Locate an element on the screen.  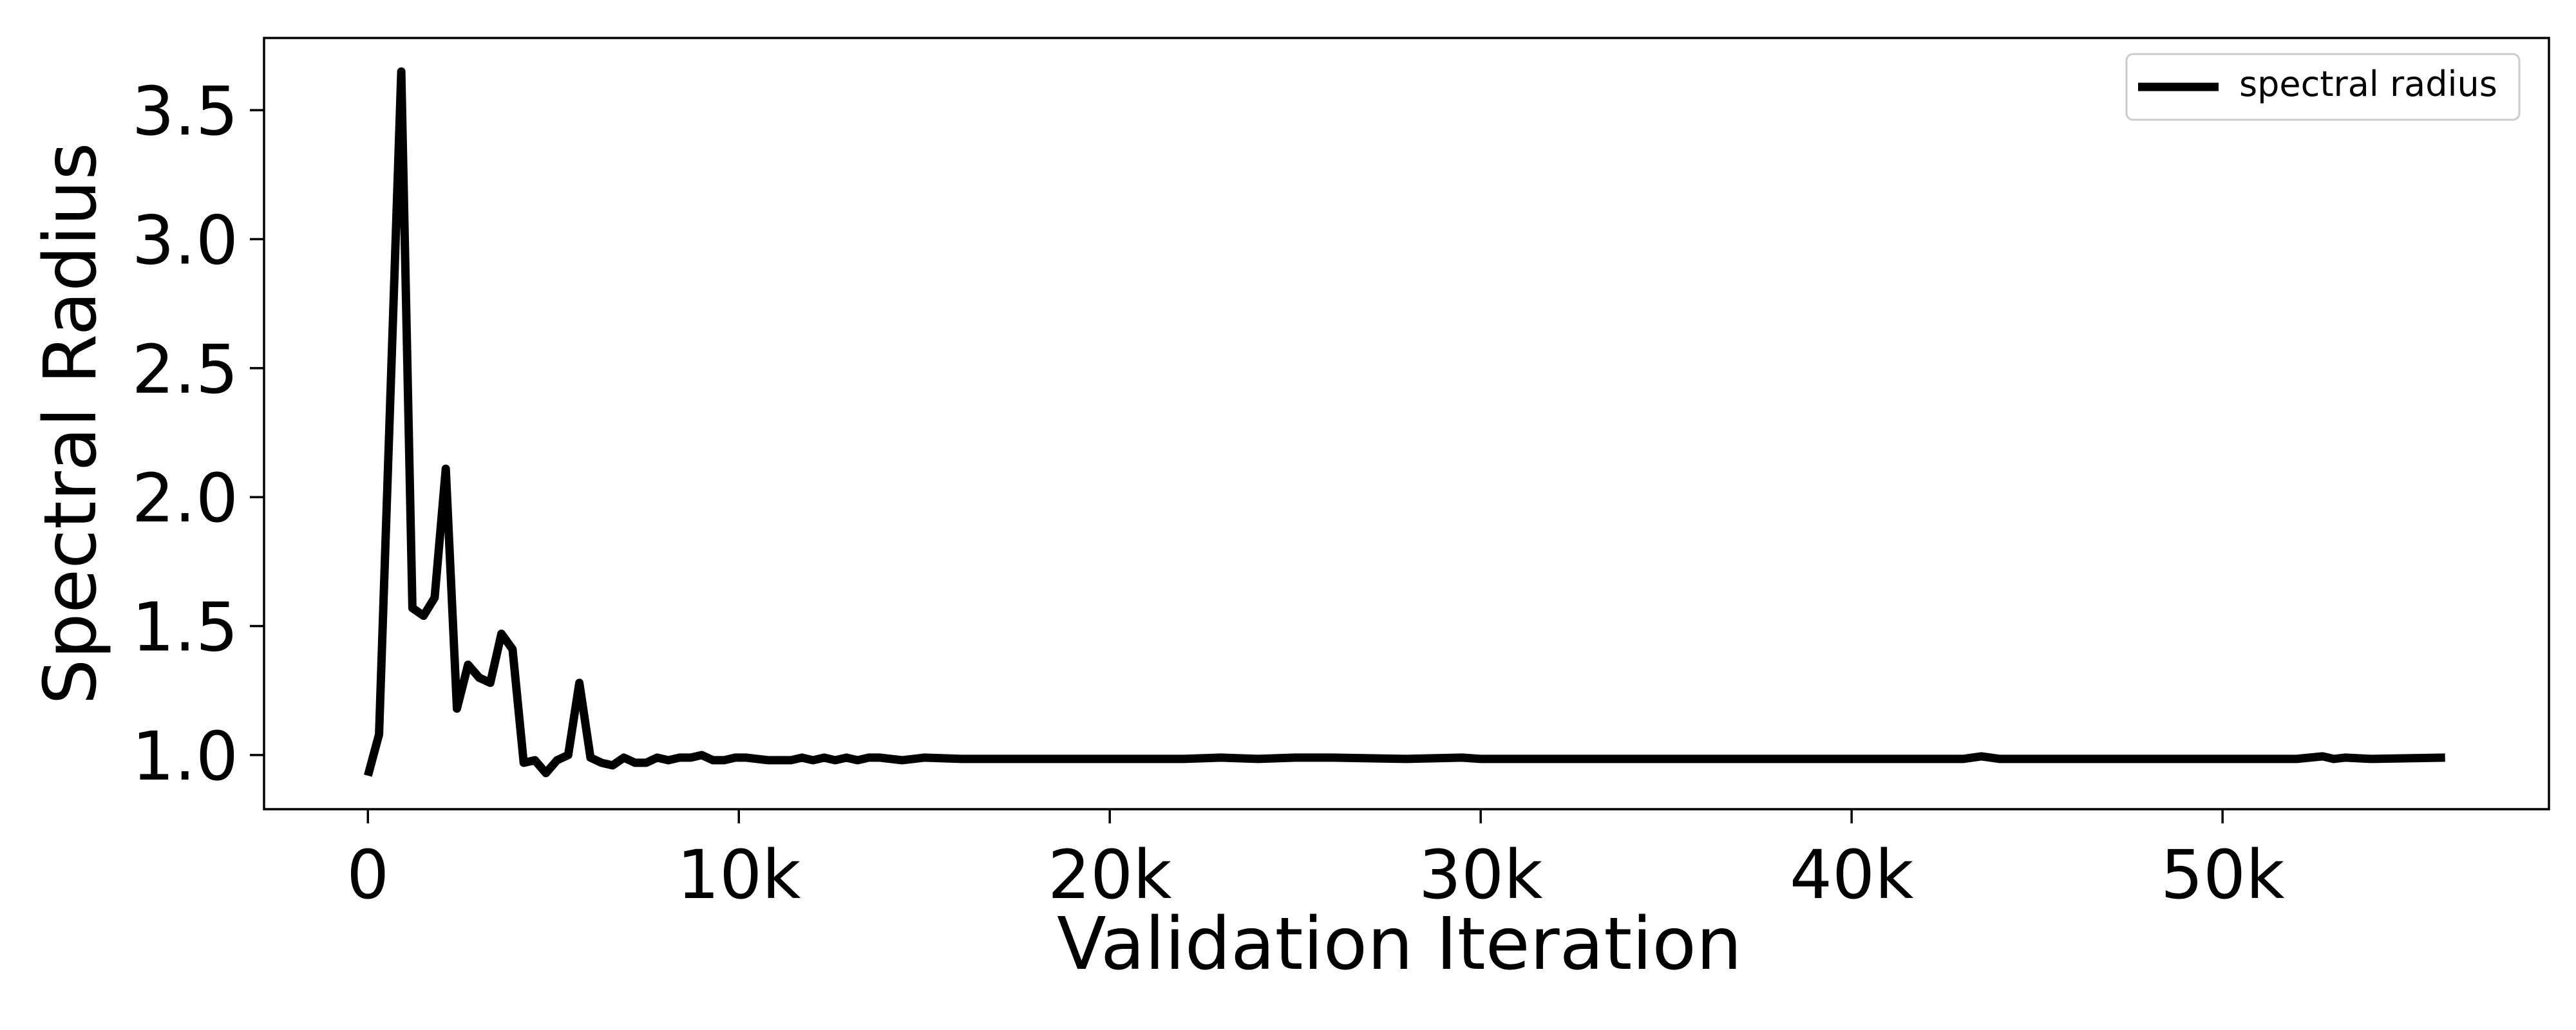
x-tick-label: 30k is located at coordinates (1481, 875).